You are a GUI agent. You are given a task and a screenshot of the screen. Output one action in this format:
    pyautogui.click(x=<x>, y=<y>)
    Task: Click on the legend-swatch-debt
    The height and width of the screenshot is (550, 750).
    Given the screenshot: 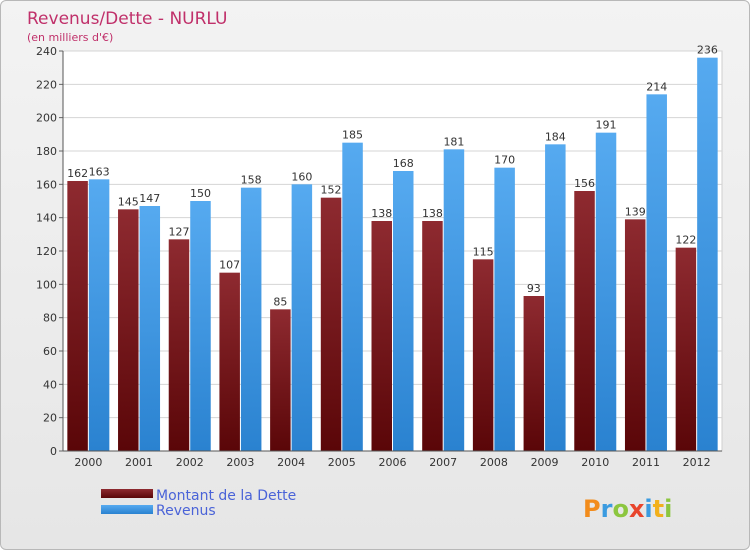 What is the action you would take?
    pyautogui.click(x=127, y=493)
    